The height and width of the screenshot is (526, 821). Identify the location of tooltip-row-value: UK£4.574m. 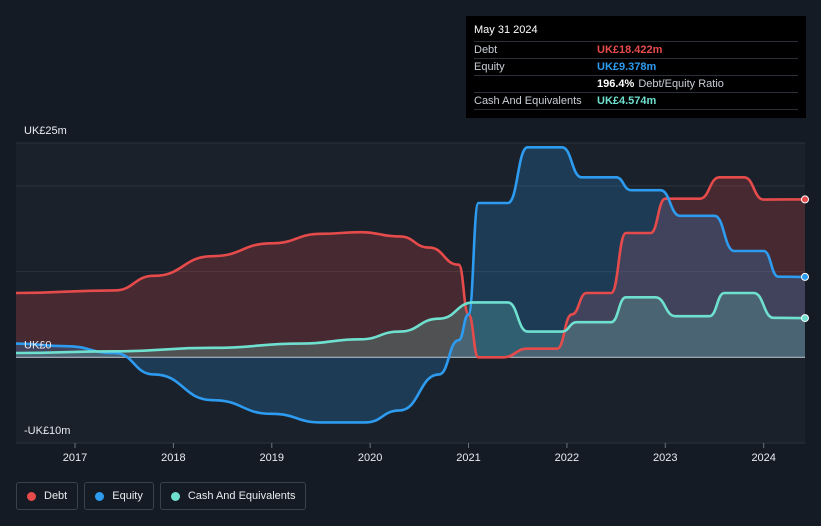
(627, 101).